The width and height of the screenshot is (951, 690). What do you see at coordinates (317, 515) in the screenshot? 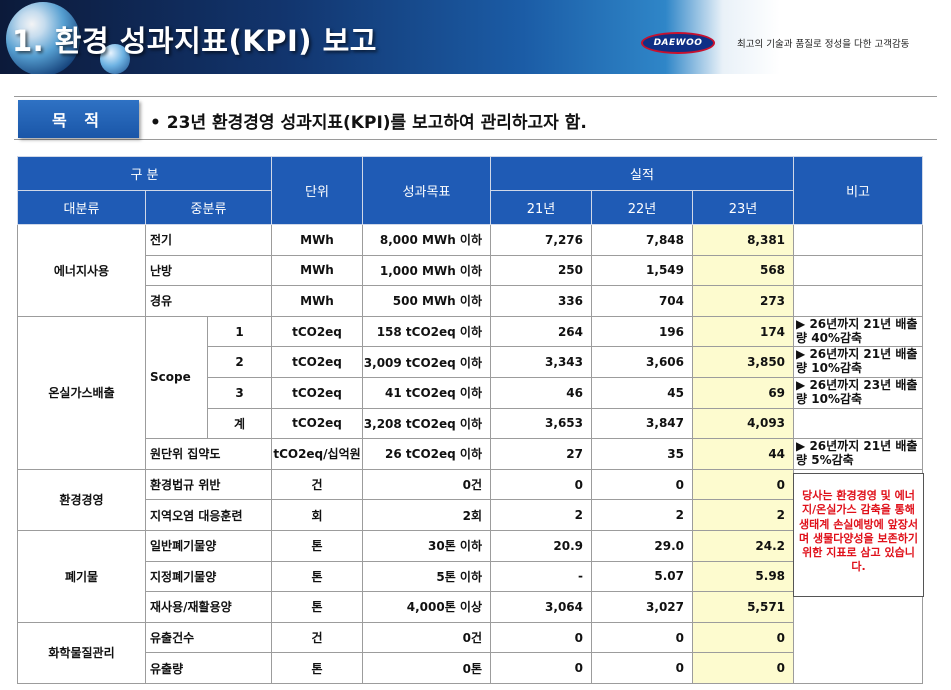
I see `row-unit: 회` at bounding box center [317, 515].